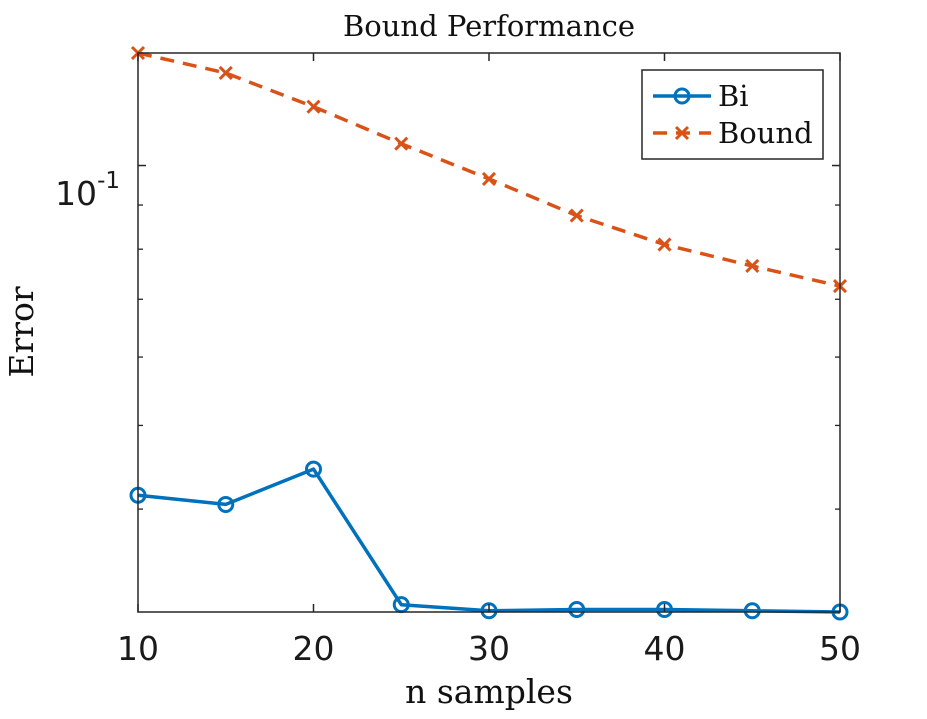 This screenshot has height=719, width=927. Describe the element at coordinates (733, 96) in the screenshot. I see `legend-label-bi: Bi` at that location.